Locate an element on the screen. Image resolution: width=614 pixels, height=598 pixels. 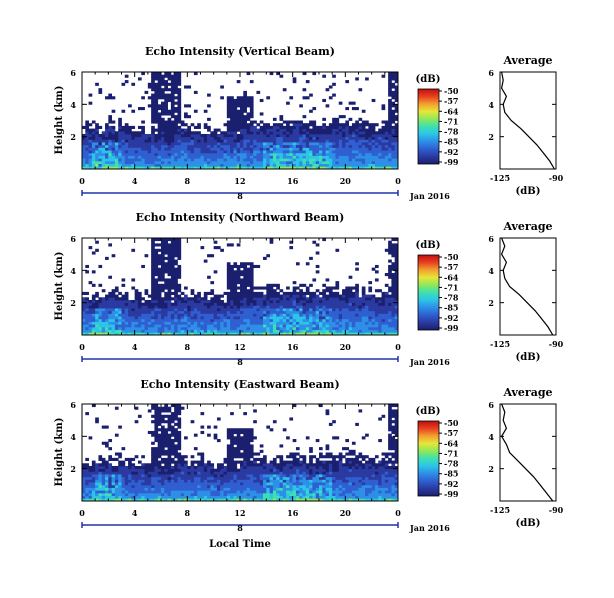
y-axis-label: Height (km) is located at coordinates (59, 286).